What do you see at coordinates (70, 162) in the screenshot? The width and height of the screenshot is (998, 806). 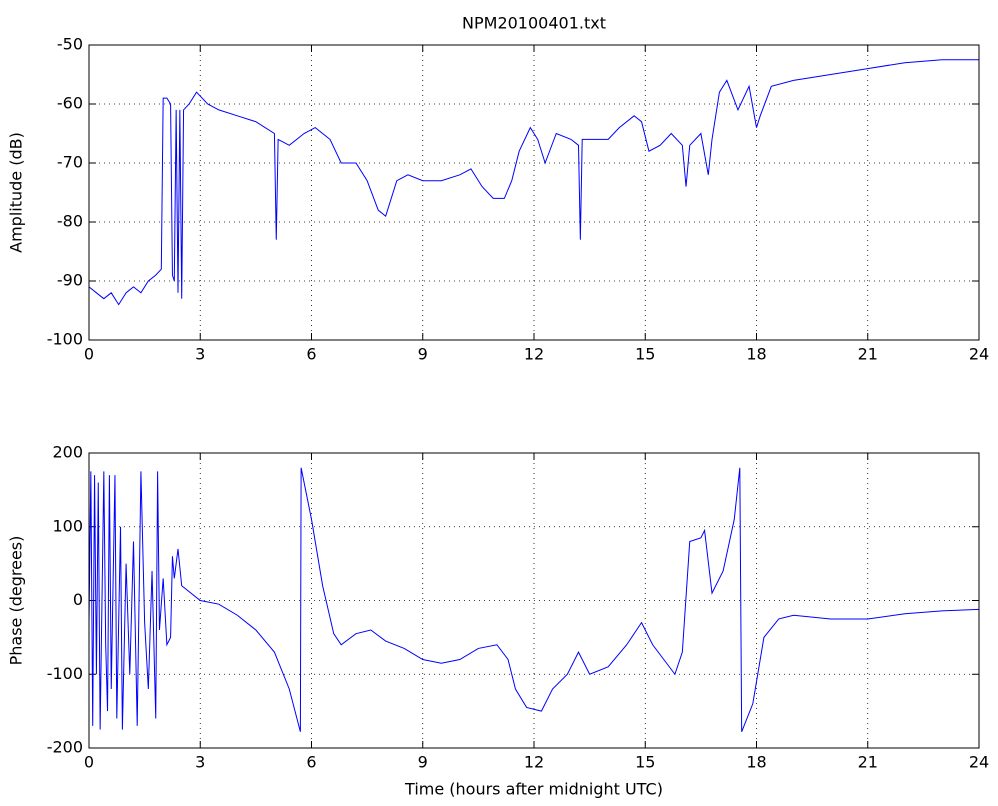 I see `y-tick-label: -70` at bounding box center [70, 162].